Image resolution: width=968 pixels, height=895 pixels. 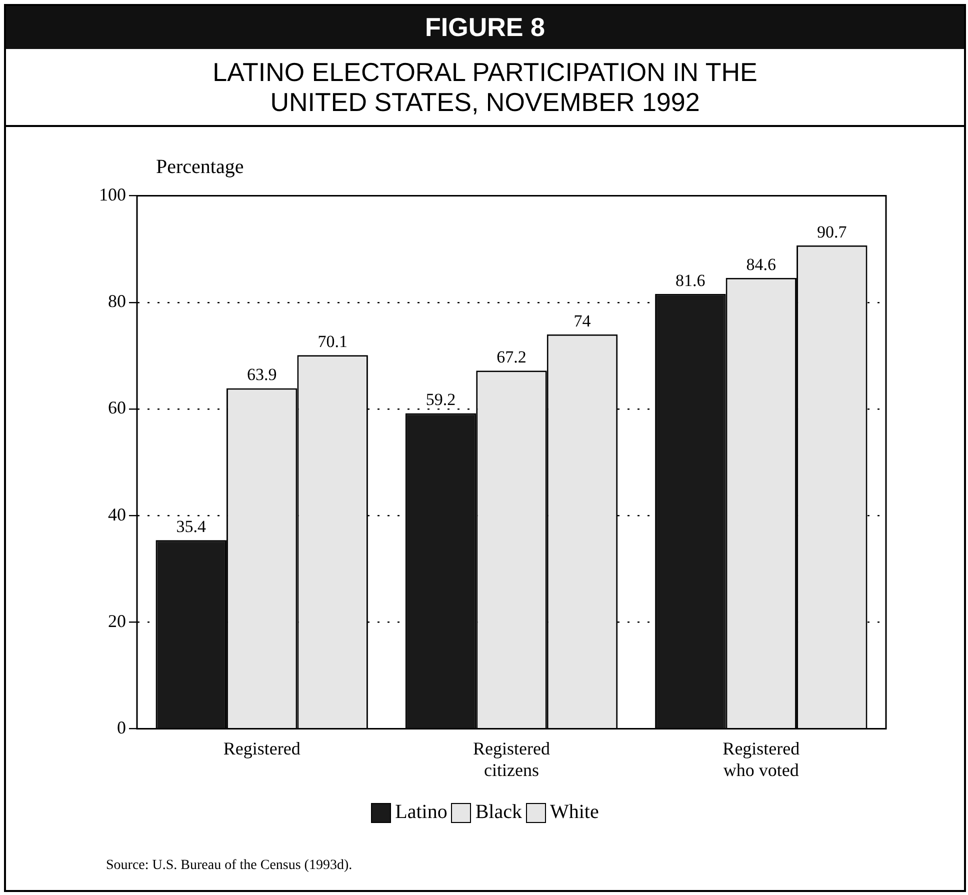 I want to click on data-label: 84.6, so click(x=761, y=264).